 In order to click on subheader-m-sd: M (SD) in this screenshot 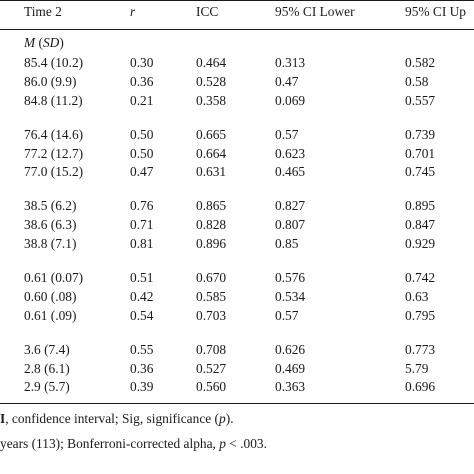, I will do `click(44, 42)`.